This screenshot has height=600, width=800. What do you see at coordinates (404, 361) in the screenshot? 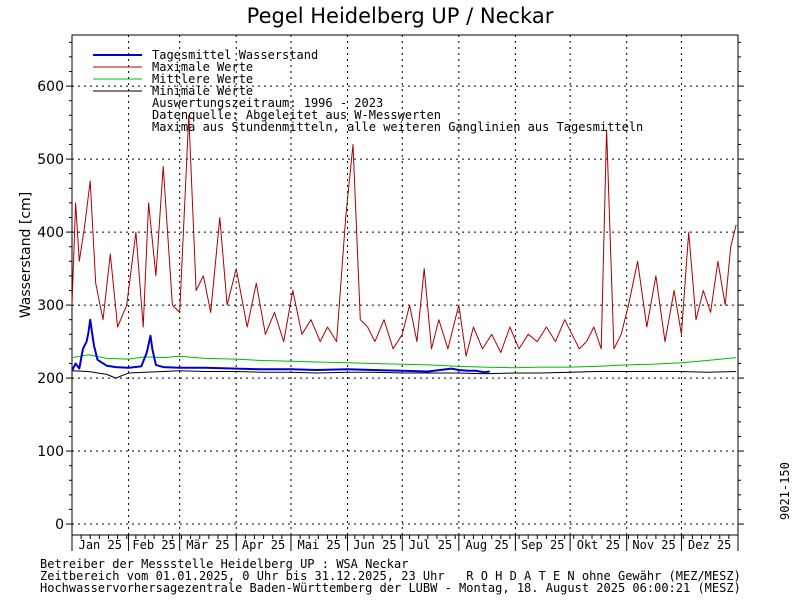
I see `series-line-mittlere` at bounding box center [404, 361].